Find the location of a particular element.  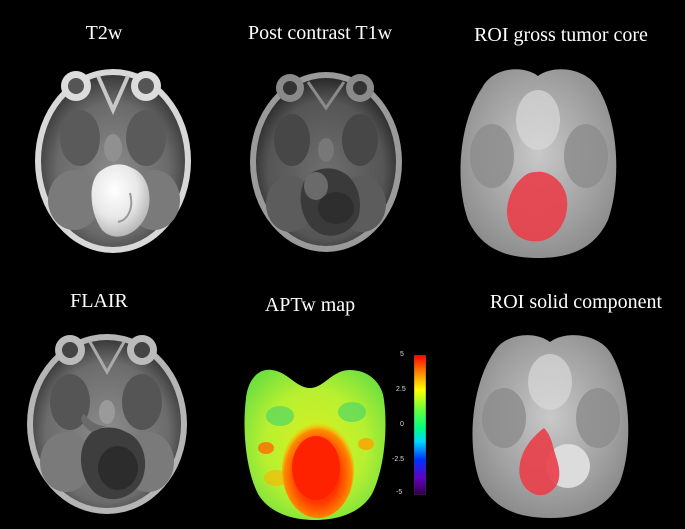

colorbar-tick: 2.5 is located at coordinates (401, 389).